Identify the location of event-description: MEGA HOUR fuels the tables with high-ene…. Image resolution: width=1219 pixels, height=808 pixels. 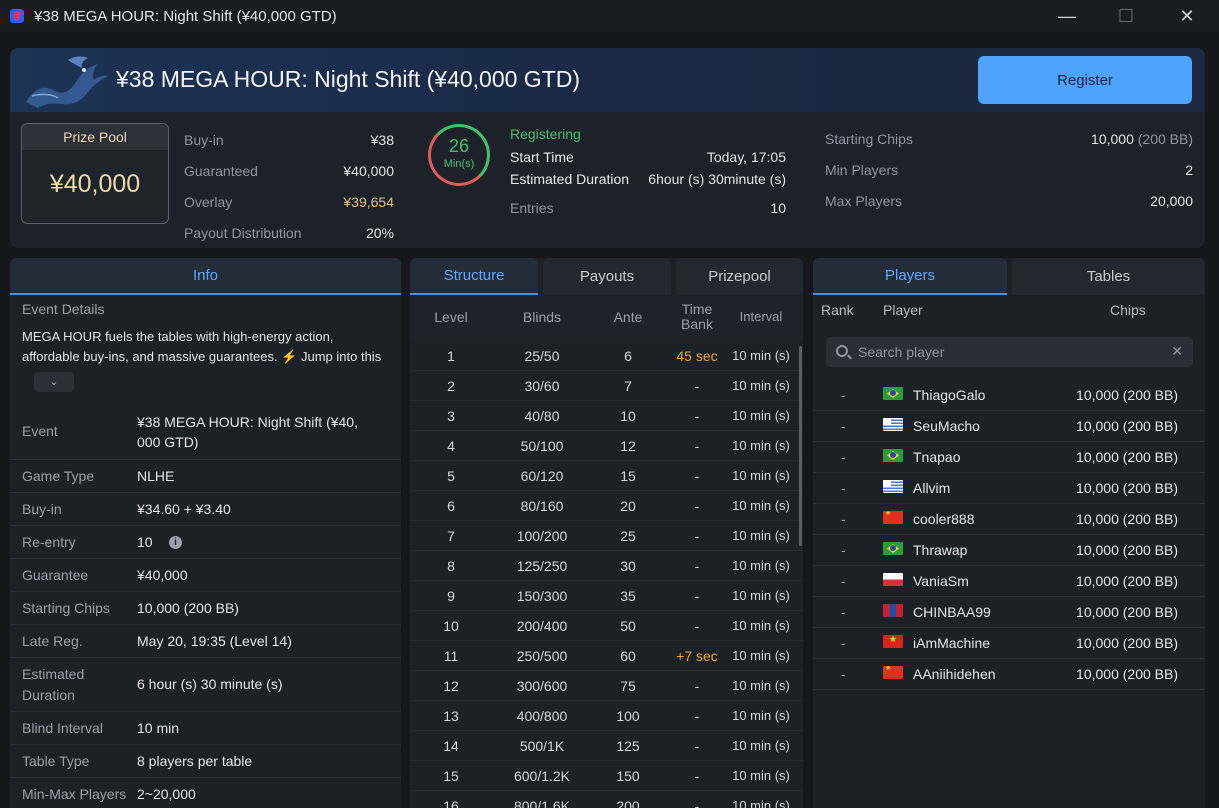
(202, 346).